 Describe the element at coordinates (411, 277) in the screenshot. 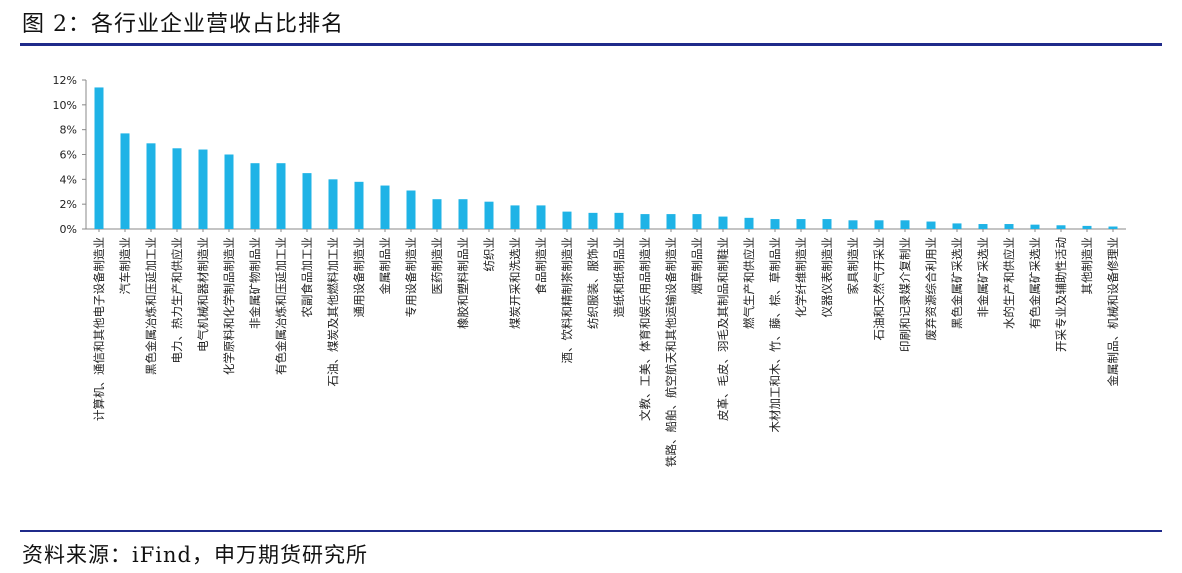

I see `x-tick-label: 专用设备制造业` at that location.